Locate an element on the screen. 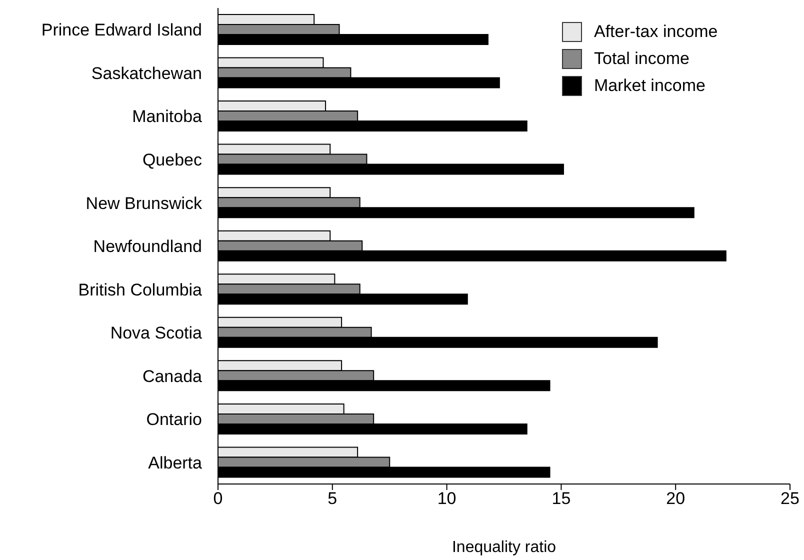  y-tick-label: Saskatchewan is located at coordinates (146, 73).